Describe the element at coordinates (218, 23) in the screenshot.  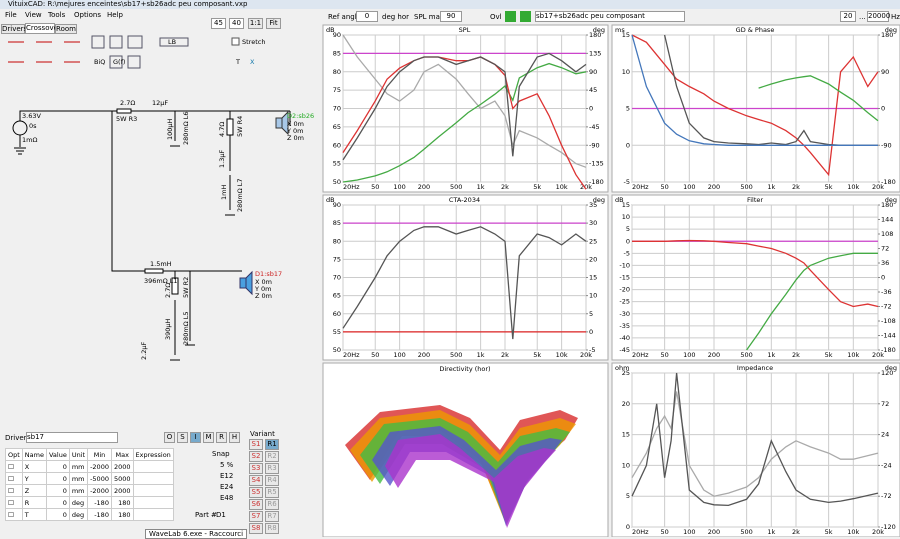
I see `zoom-w: 45` at that location.